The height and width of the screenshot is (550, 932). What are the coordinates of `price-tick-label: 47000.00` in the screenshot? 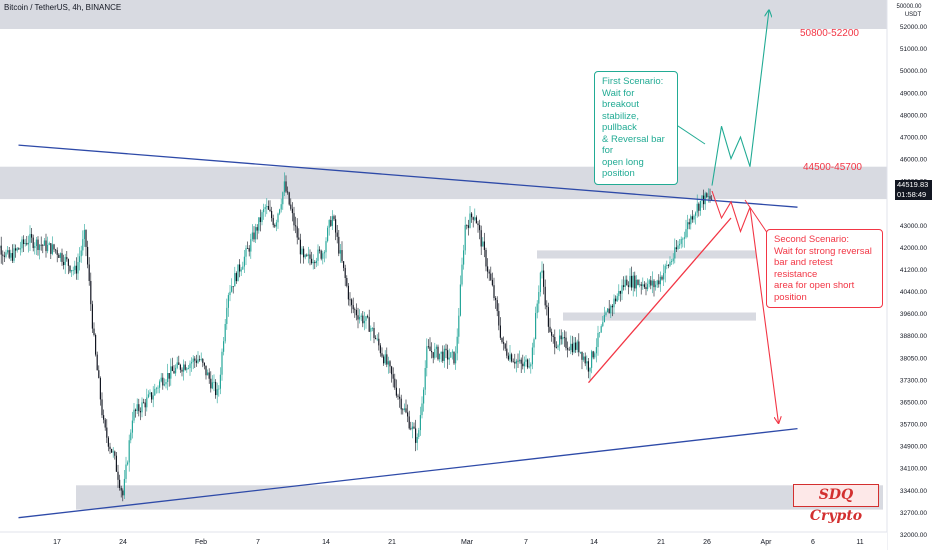 It's located at (913, 137).